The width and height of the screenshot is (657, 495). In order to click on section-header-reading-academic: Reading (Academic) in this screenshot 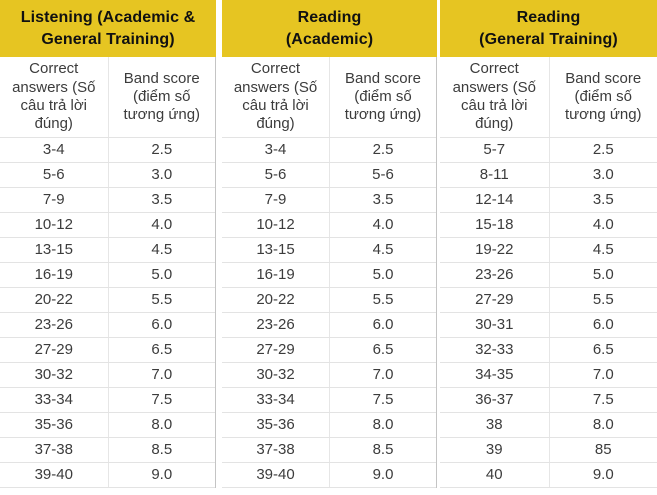, I will do `click(329, 28)`.